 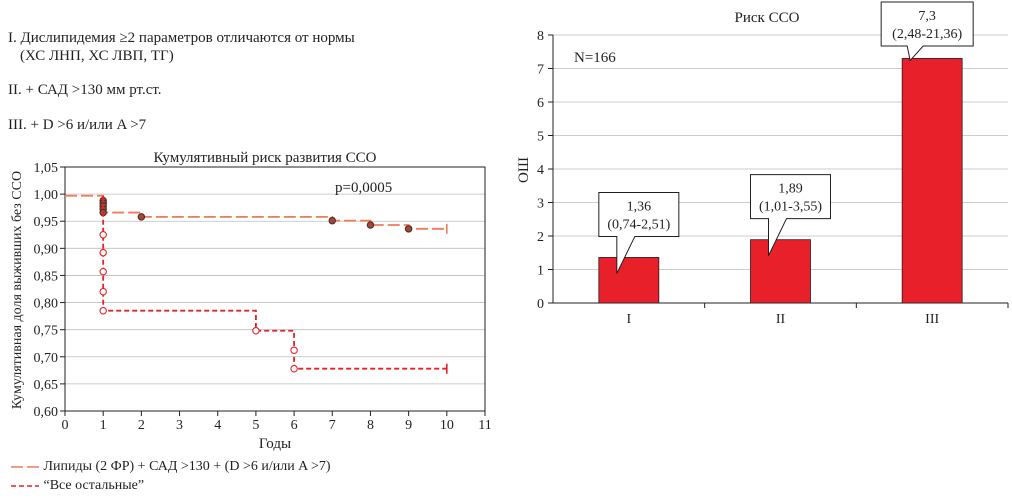 I want to click on km-x-tick-label: 4, so click(x=217, y=425).